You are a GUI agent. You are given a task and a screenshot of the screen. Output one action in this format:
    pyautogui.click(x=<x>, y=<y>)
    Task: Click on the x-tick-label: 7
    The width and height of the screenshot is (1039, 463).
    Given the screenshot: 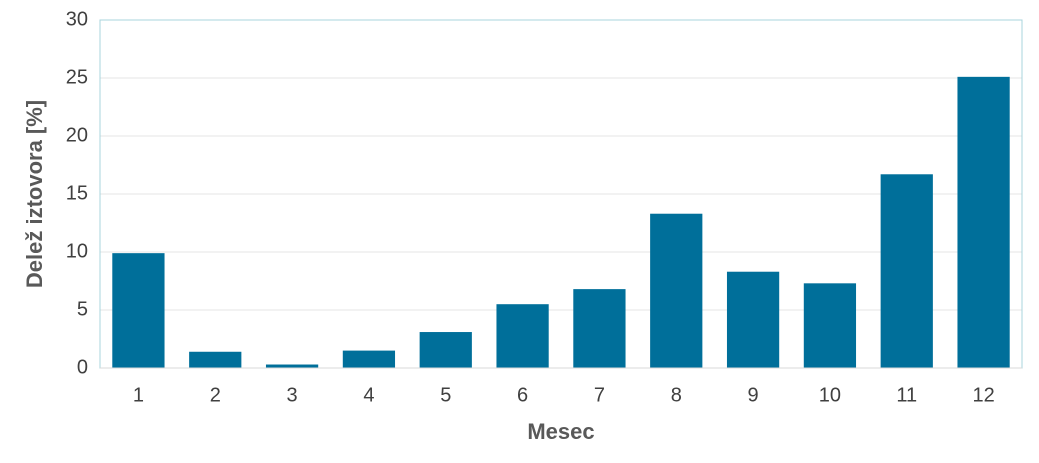 What is the action you would take?
    pyautogui.click(x=599, y=395)
    